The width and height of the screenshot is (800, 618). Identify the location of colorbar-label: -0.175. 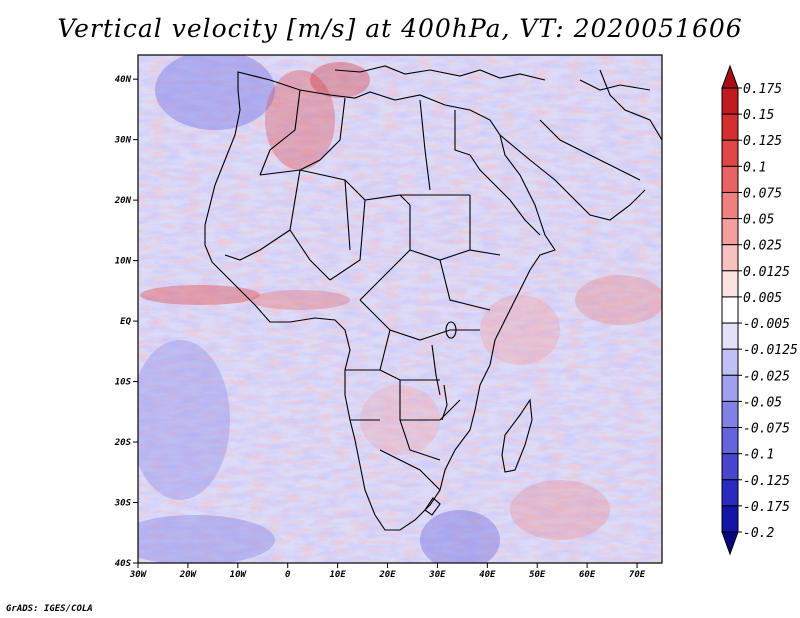
(766, 507).